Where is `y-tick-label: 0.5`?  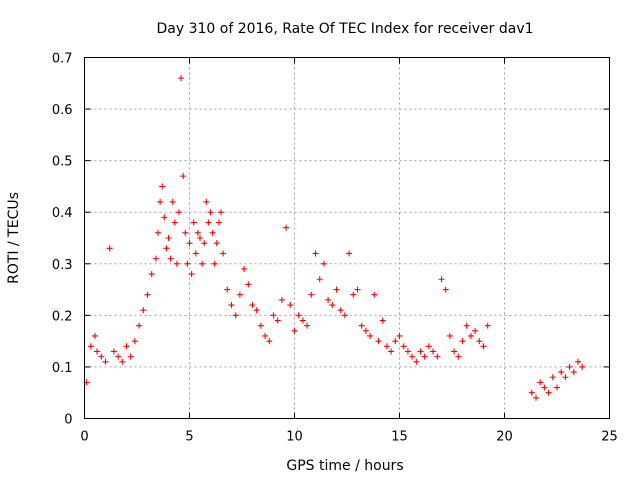 y-tick-label: 0.5 is located at coordinates (62, 162).